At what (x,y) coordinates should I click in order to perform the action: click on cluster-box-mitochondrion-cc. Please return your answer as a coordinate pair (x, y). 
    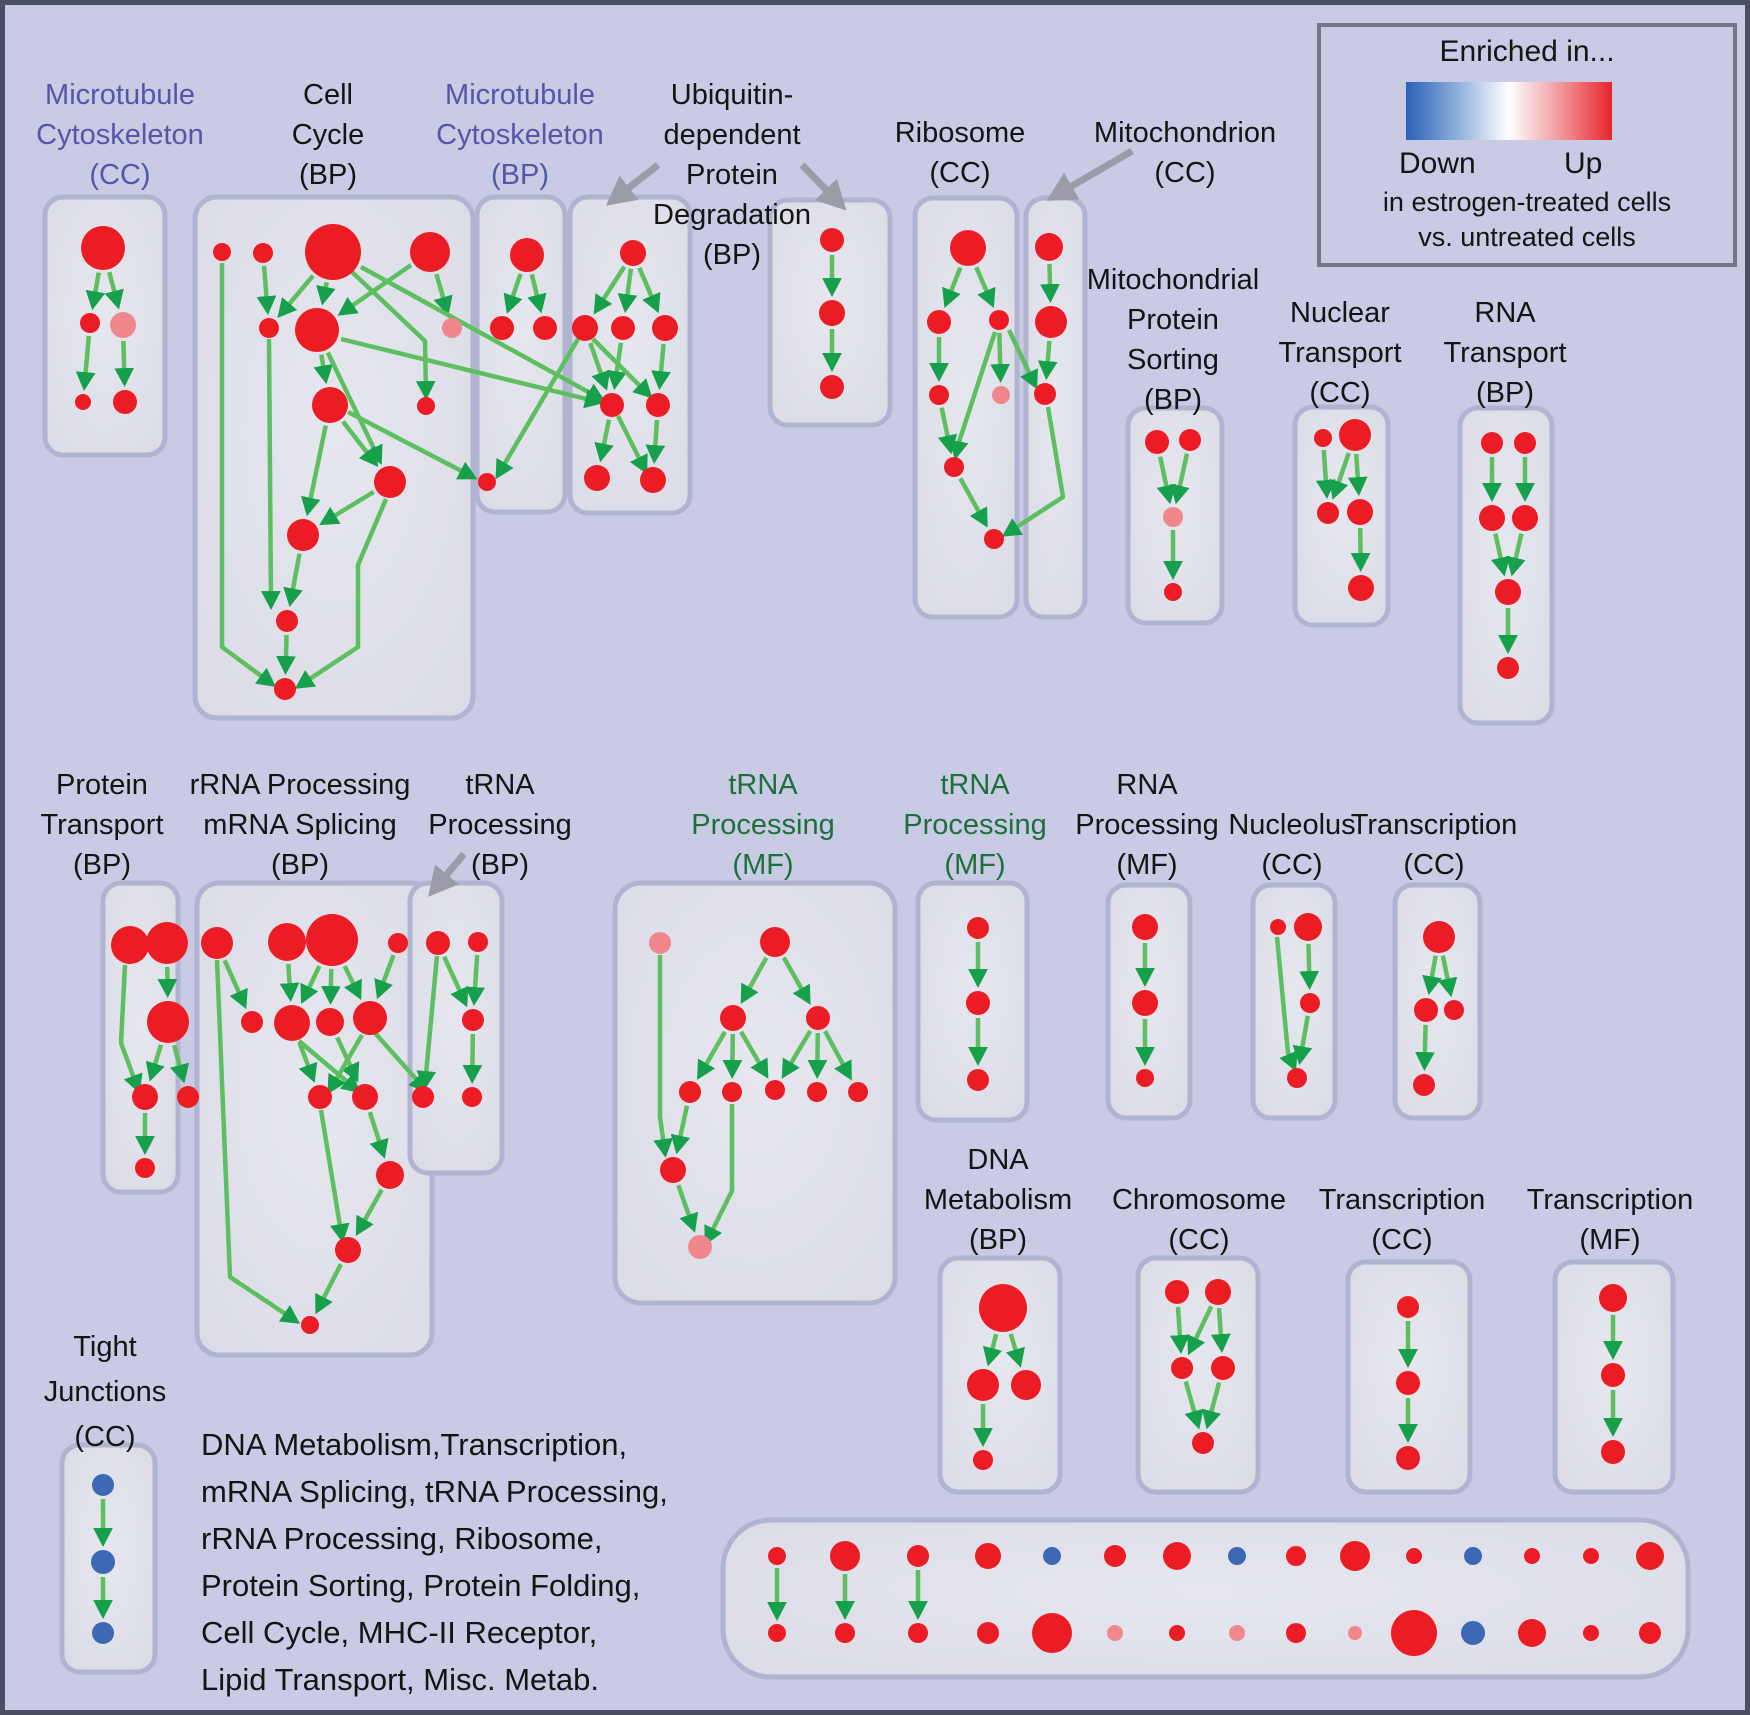
    Looking at the image, I should click on (1055, 407).